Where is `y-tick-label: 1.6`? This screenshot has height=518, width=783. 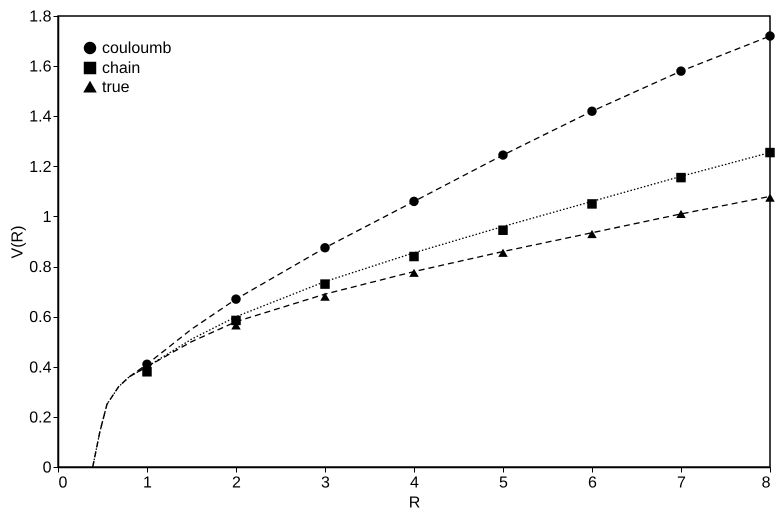 y-tick-label: 1.6 is located at coordinates (40, 67).